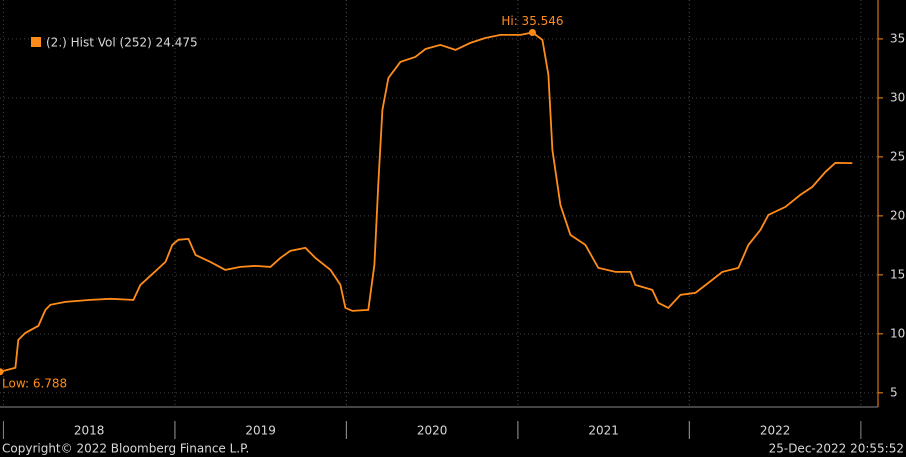  What do you see at coordinates (36, 42) in the screenshot?
I see `legend-swatch` at bounding box center [36, 42].